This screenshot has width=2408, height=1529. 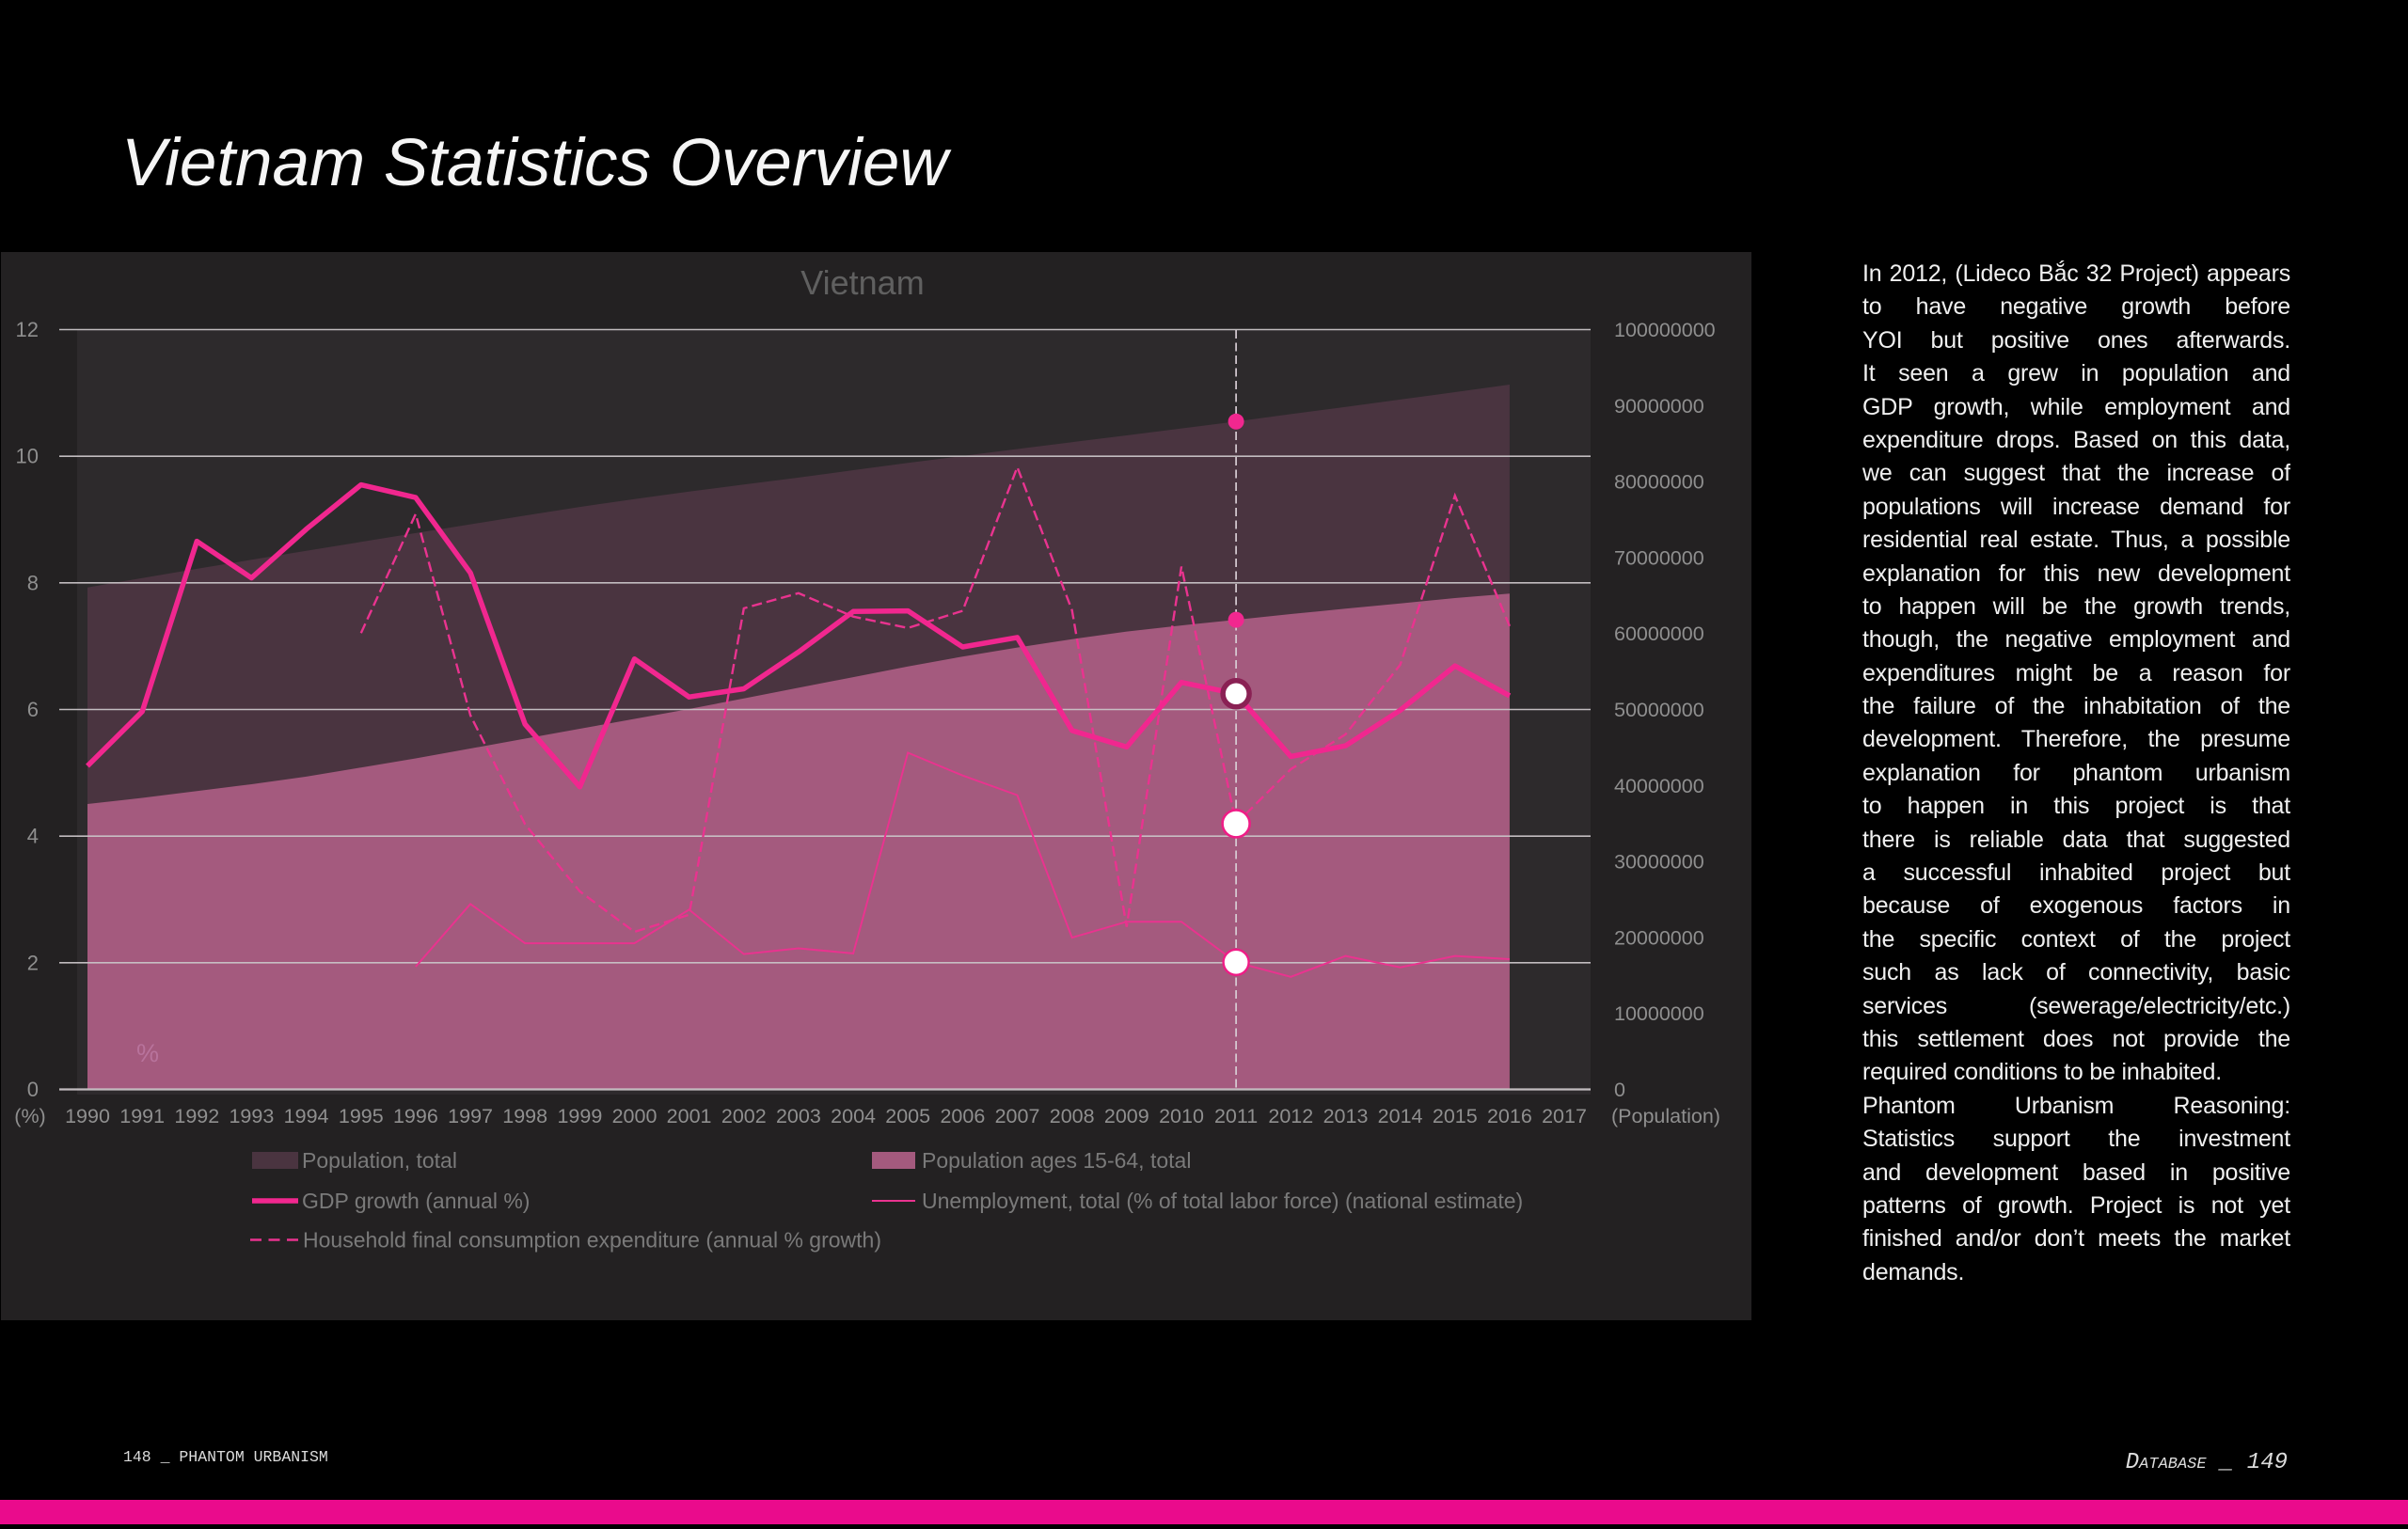 What do you see at coordinates (1659, 710) in the screenshot?
I see `svg-text: 50000000` at bounding box center [1659, 710].